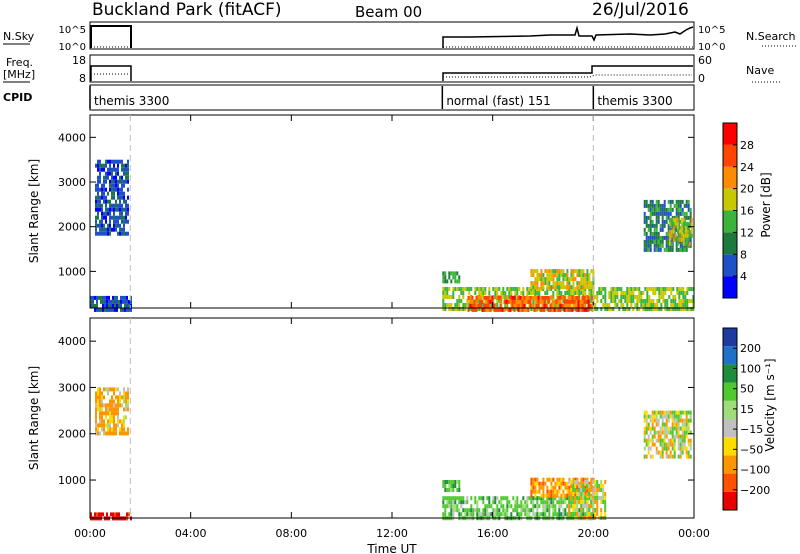  I want to click on cpid-segment-label: themis 3300, so click(131, 101).